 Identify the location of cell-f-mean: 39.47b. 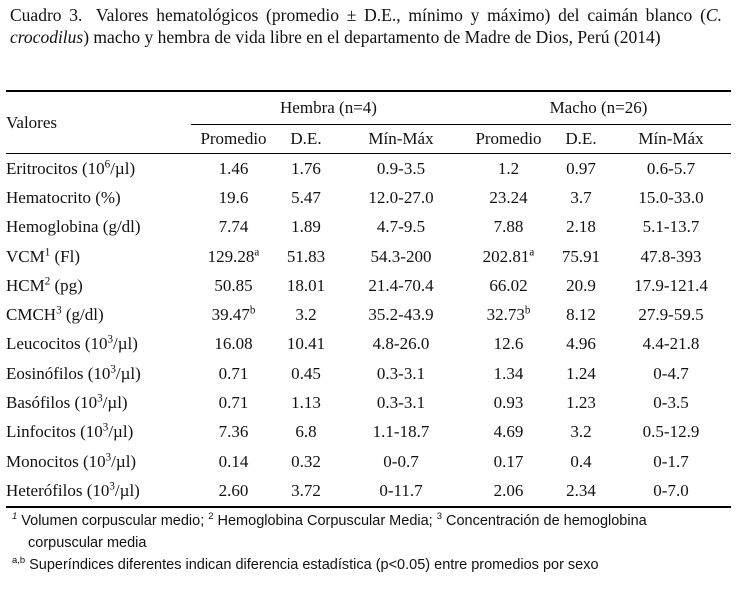
(233, 314).